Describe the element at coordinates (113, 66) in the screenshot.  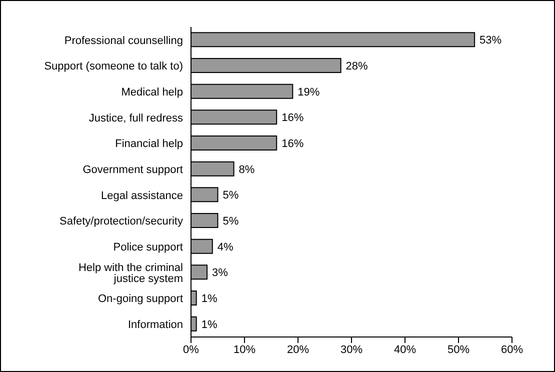
I see `y-tick-label: Support (someone to talk to)` at that location.